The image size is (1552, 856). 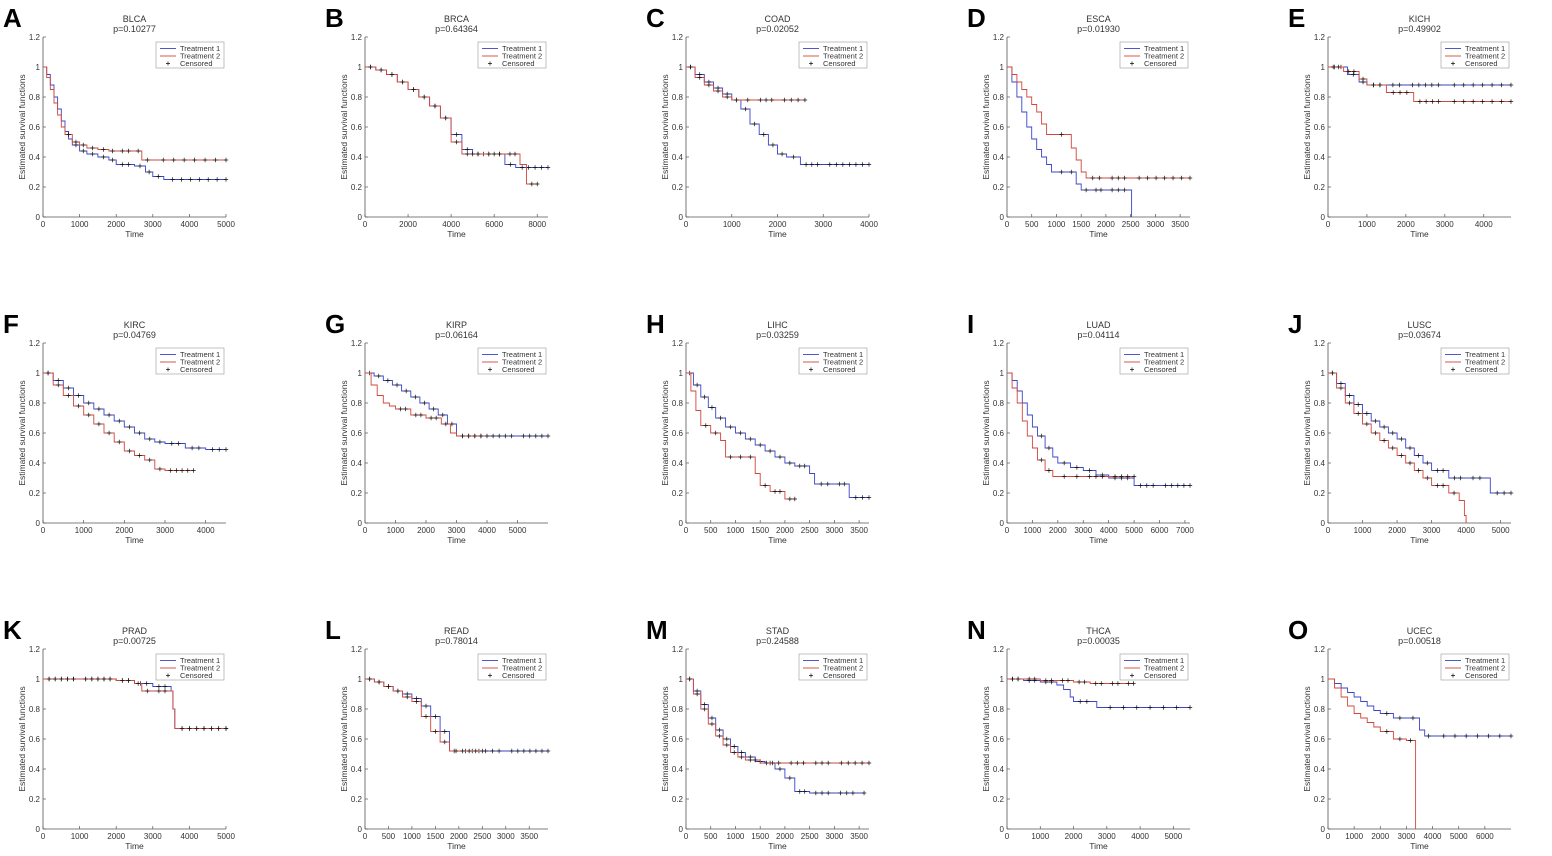 I want to click on panel-letter: L, so click(x=333, y=630).